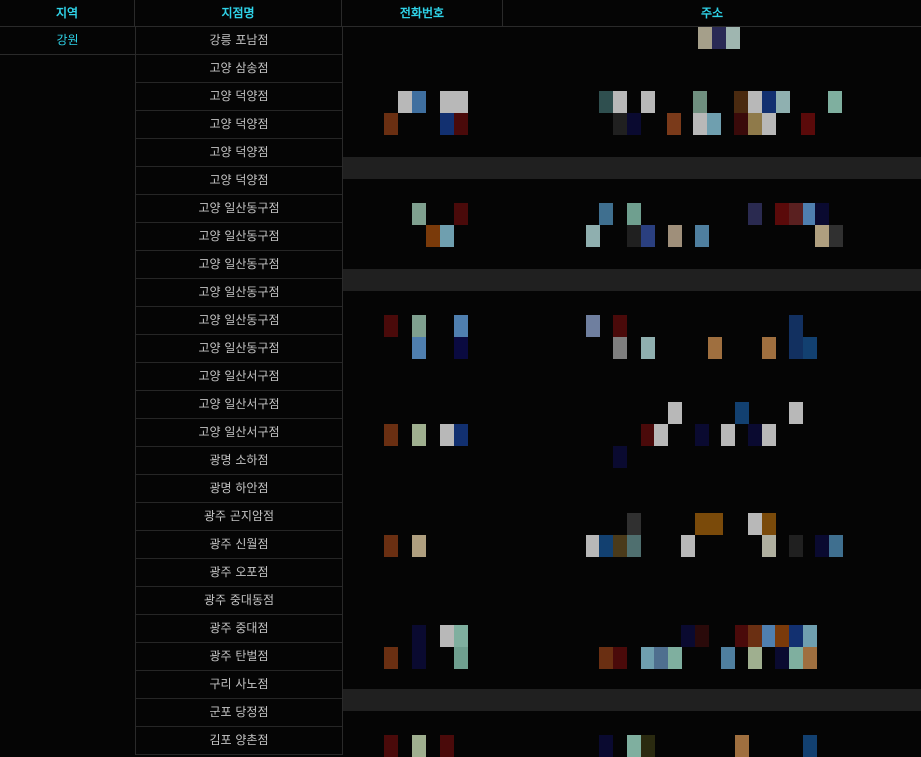 The width and height of the screenshot is (921, 757). I want to click on branch-name-cell: 광주 신월점, so click(239, 545).